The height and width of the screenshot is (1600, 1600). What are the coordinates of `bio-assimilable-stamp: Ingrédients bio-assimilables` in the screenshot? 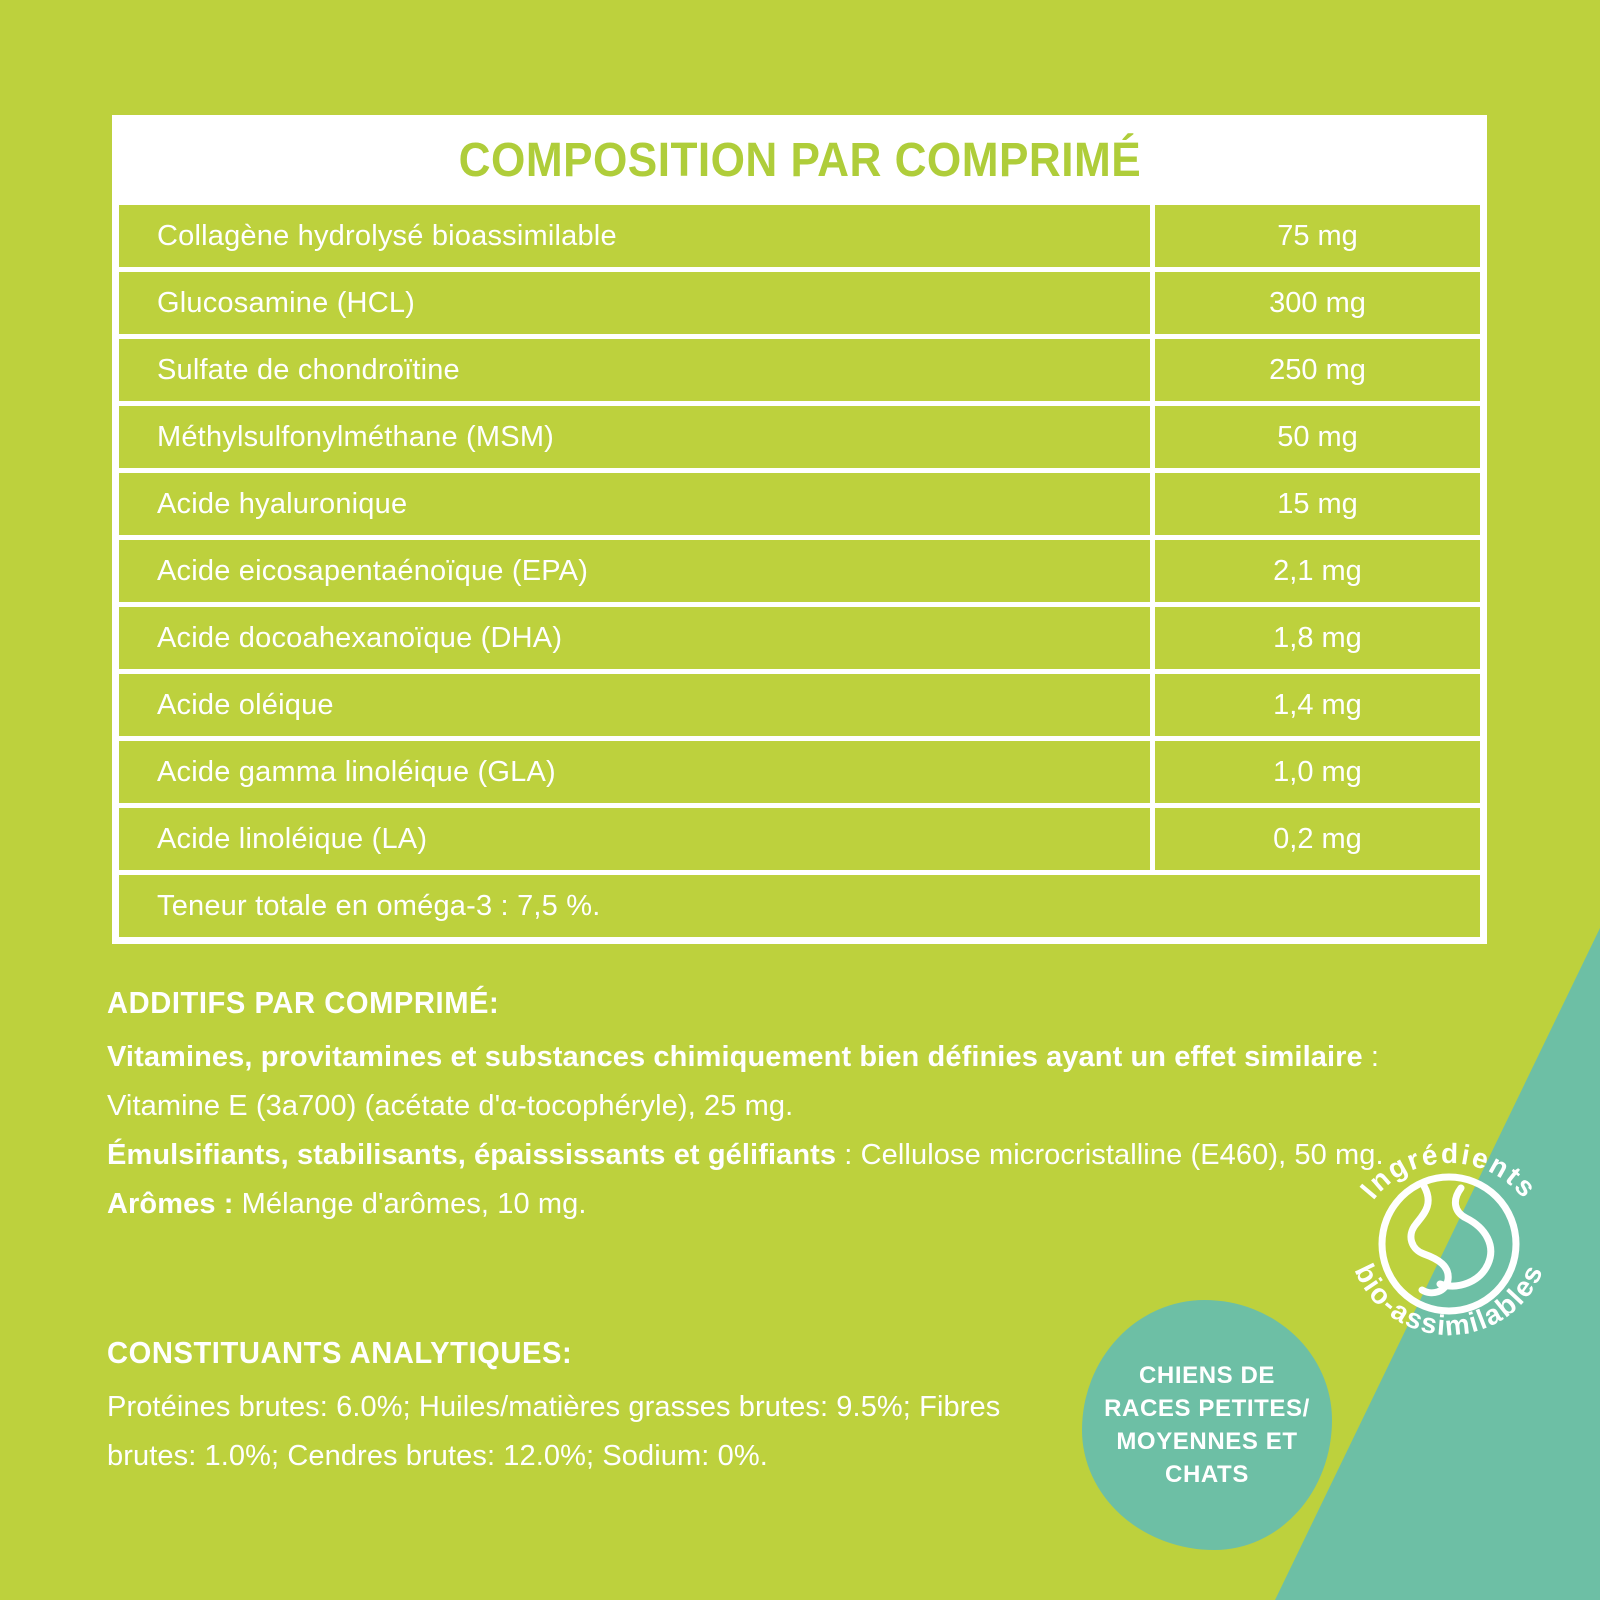 It's located at (1448, 1240).